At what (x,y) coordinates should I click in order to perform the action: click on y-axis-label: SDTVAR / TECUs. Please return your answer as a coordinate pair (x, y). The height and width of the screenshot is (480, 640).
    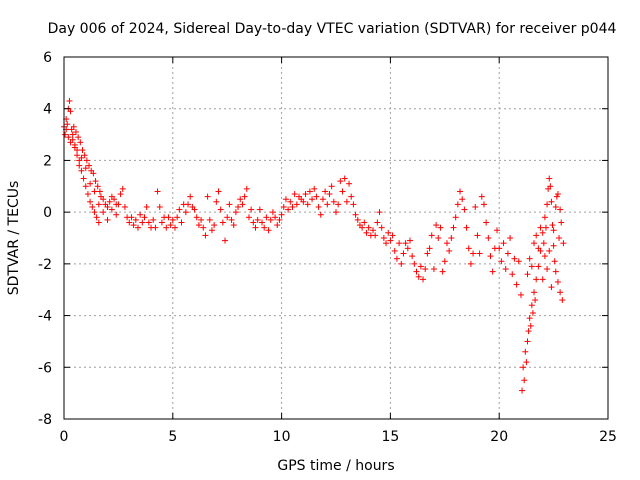
    Looking at the image, I should click on (14, 238).